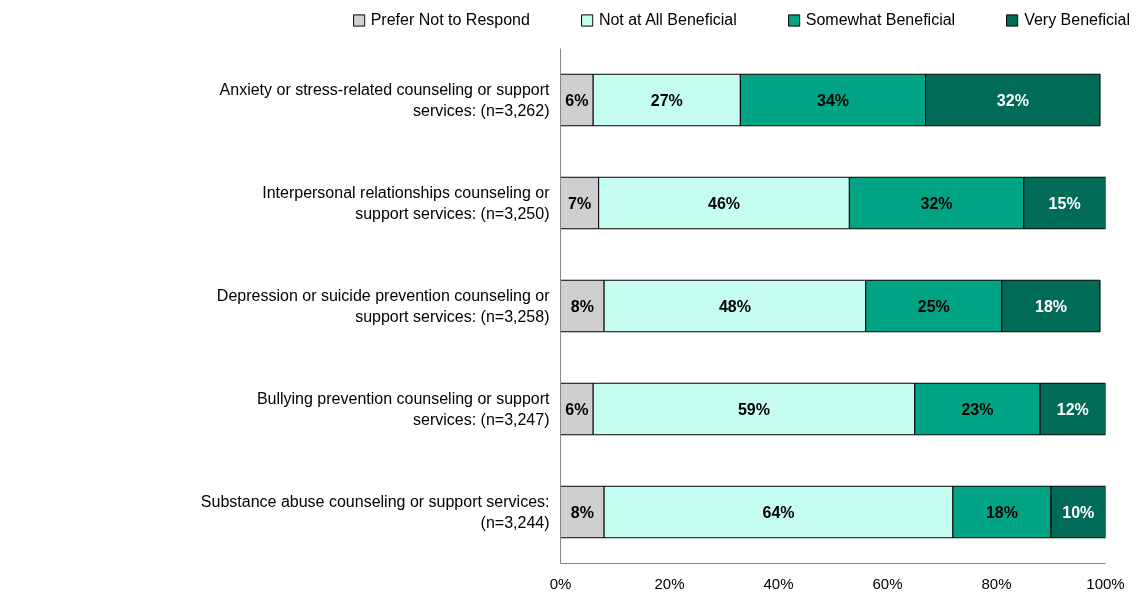  Describe the element at coordinates (753, 409) in the screenshot. I see `data-label: 59%` at that location.